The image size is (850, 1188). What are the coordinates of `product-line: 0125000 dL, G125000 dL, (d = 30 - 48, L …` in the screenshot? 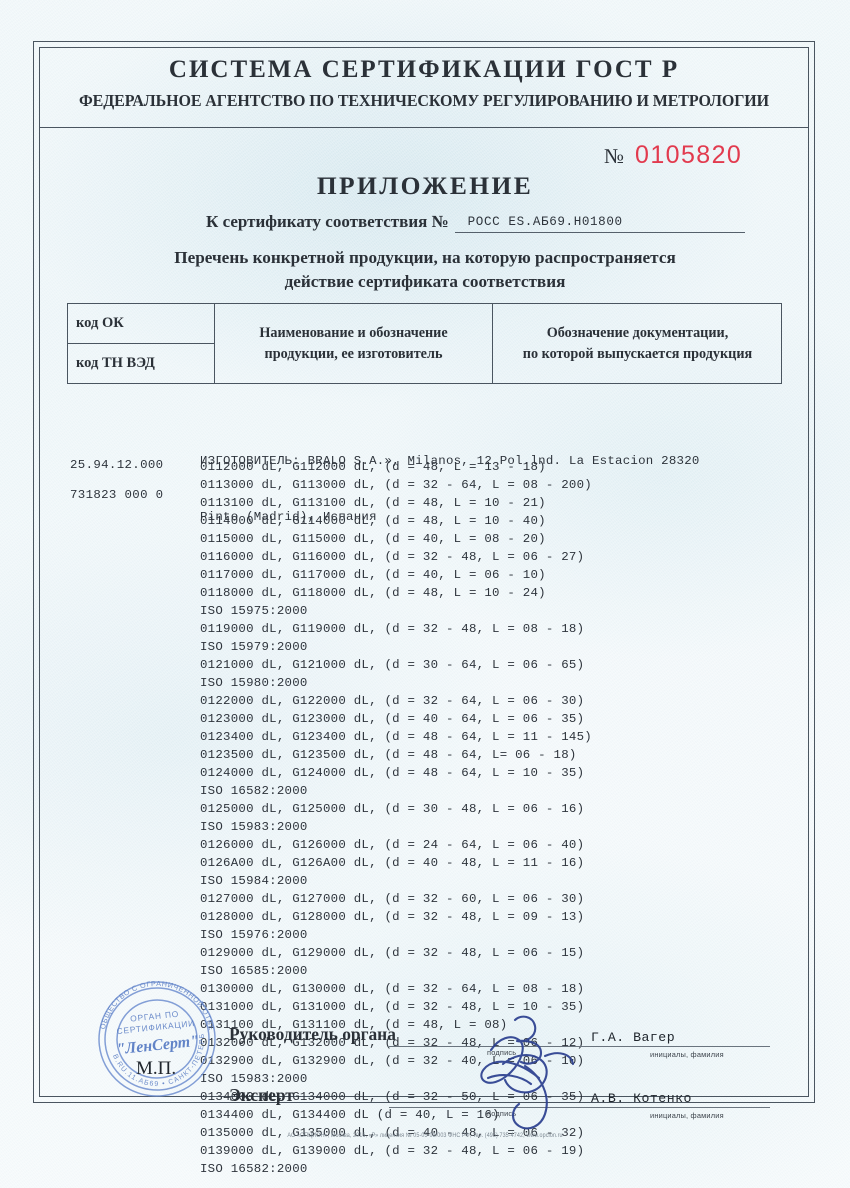 It's located at (392, 809).